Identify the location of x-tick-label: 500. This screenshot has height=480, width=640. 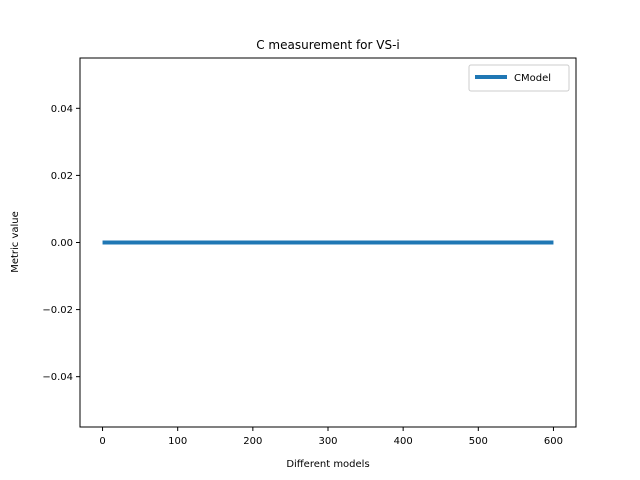
(478, 441).